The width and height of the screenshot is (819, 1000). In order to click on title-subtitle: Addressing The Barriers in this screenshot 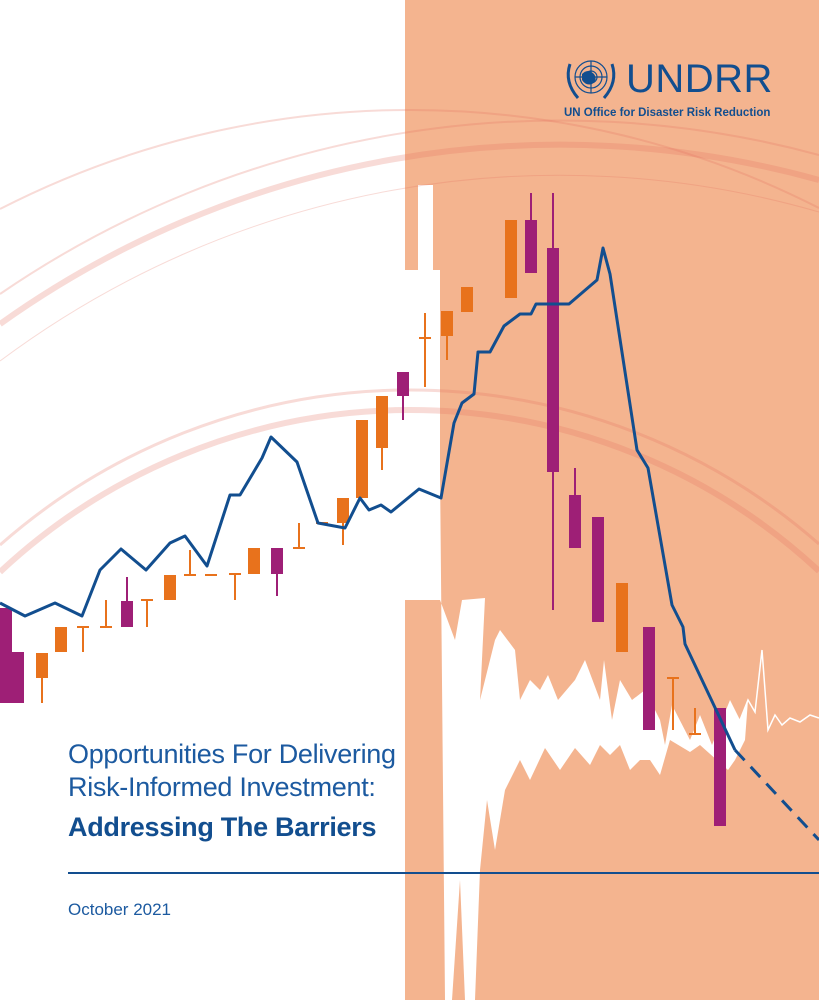, I will do `click(222, 827)`.